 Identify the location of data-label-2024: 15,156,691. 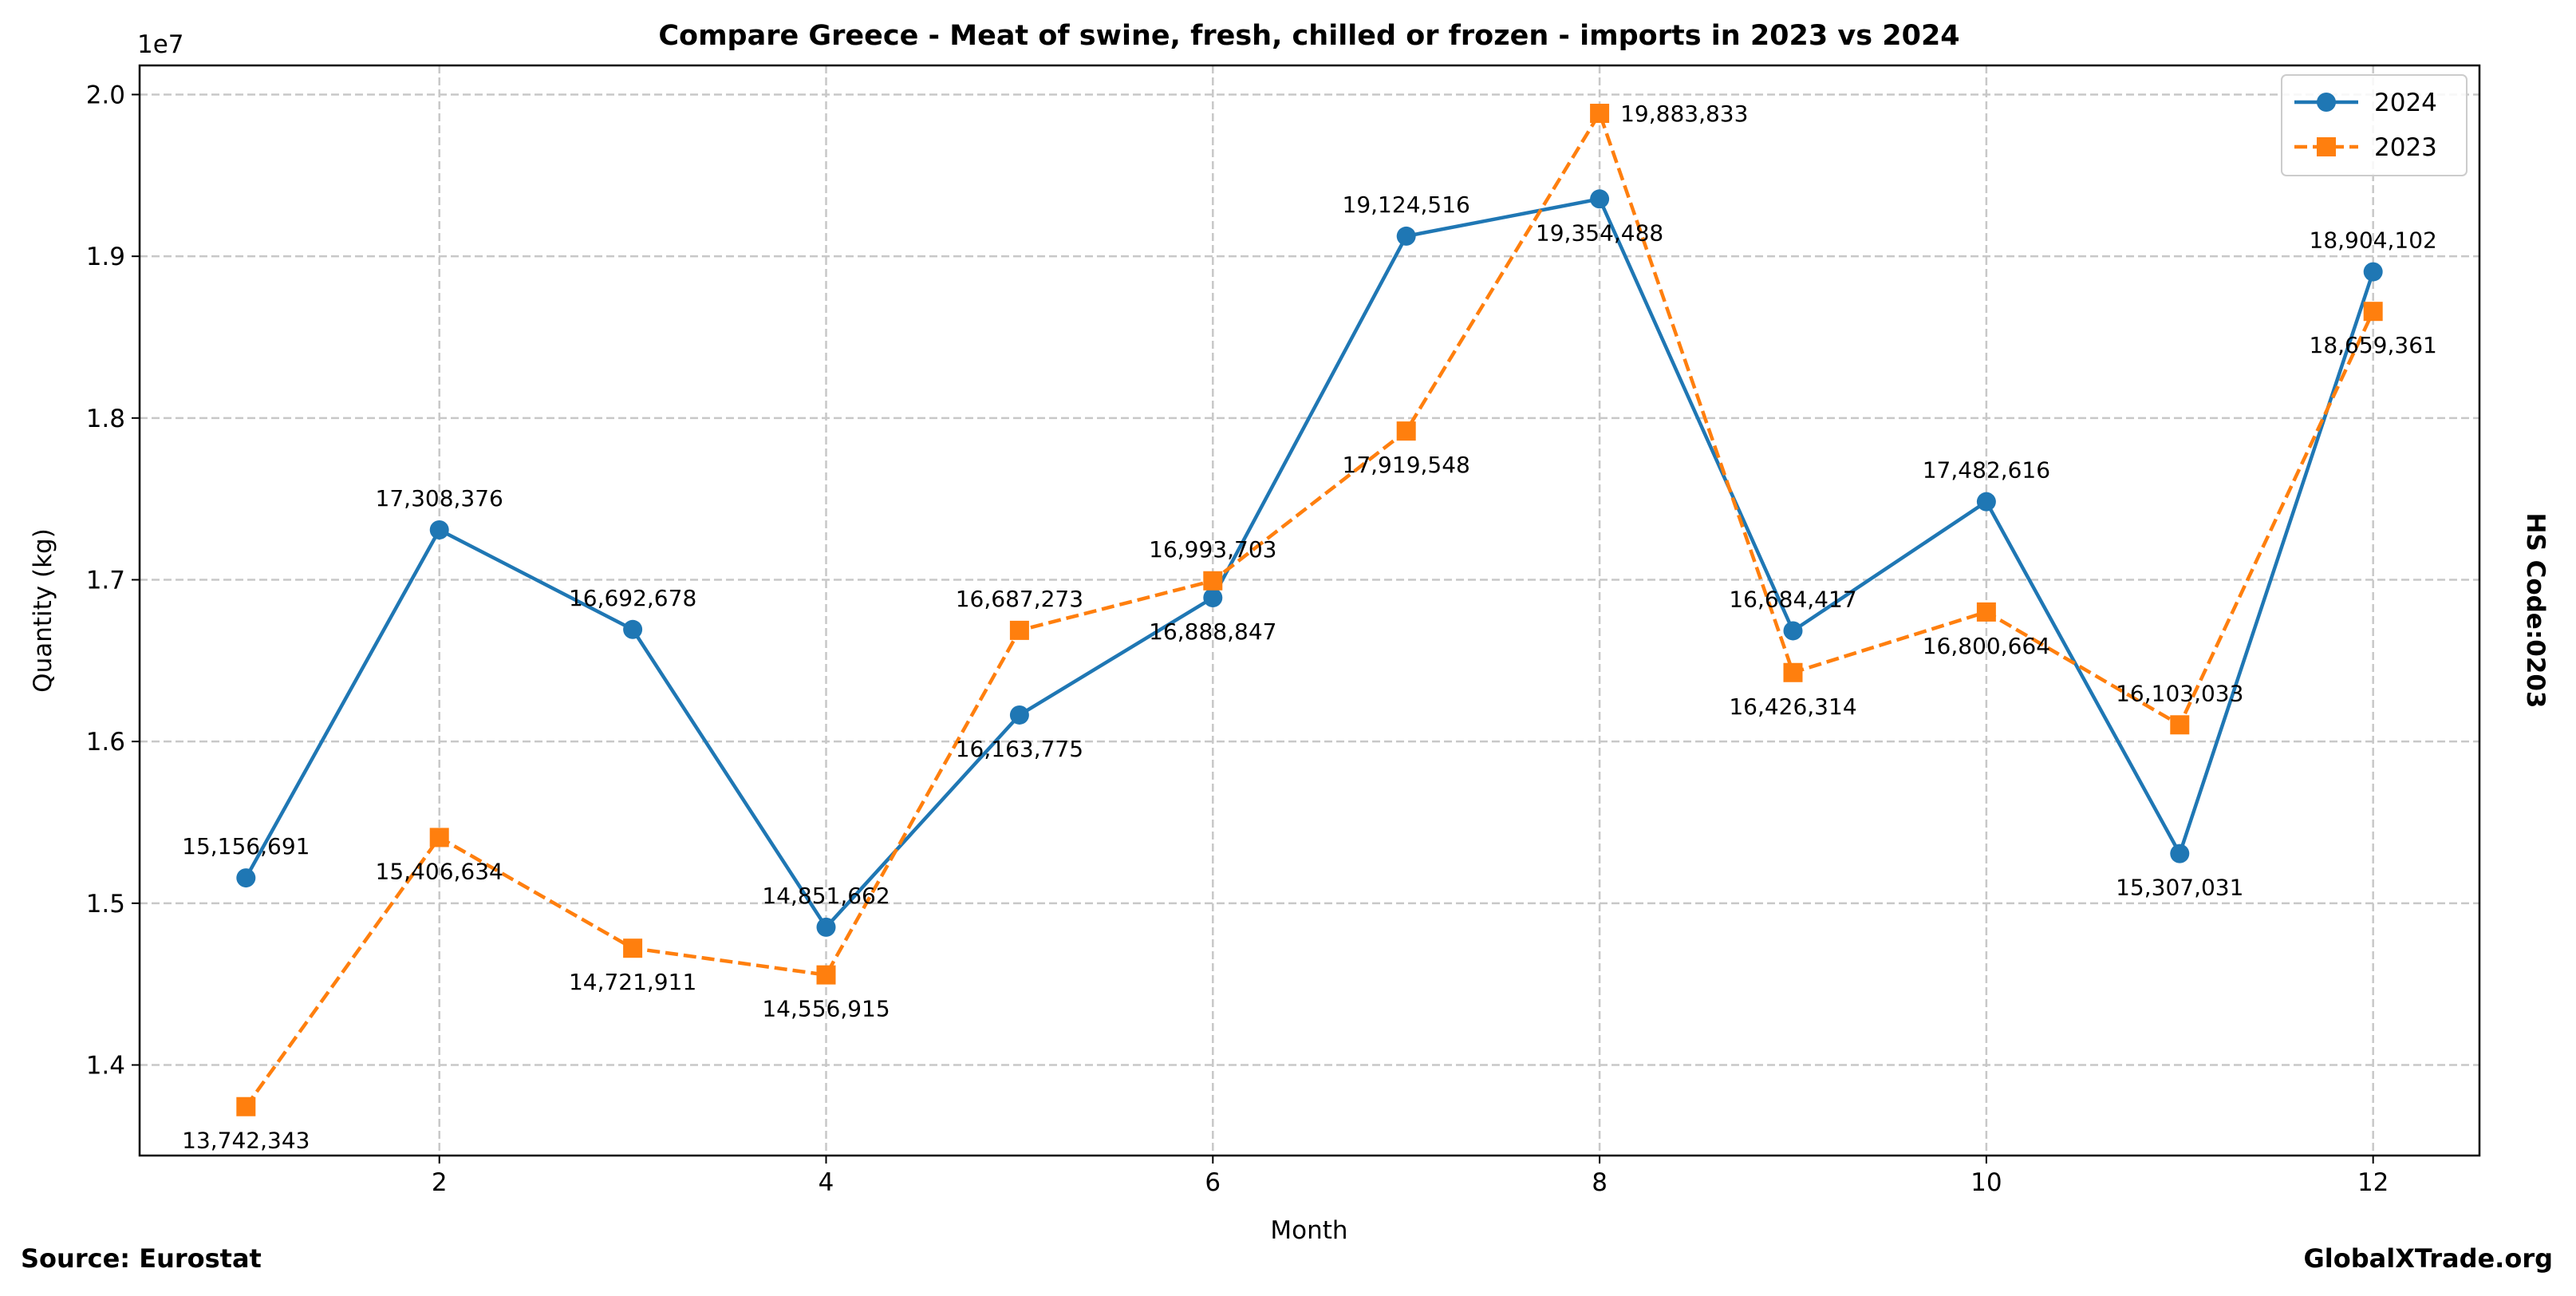
(246, 846).